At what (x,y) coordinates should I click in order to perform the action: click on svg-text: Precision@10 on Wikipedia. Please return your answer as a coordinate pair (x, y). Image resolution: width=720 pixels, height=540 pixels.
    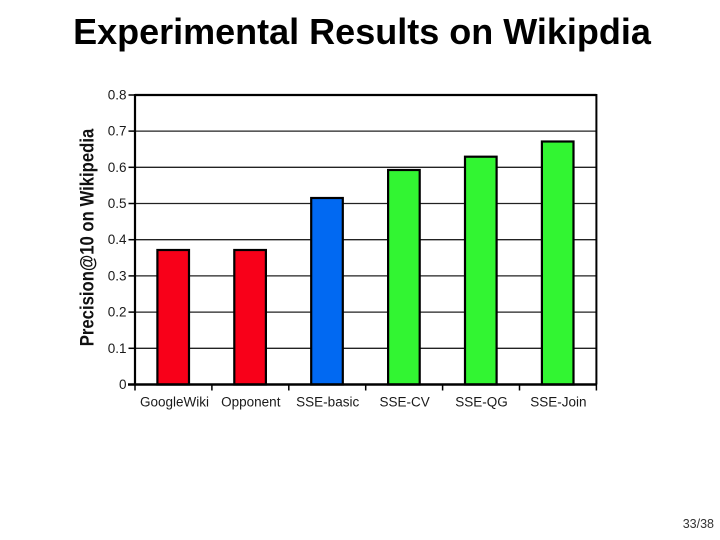
    Looking at the image, I should click on (87, 237).